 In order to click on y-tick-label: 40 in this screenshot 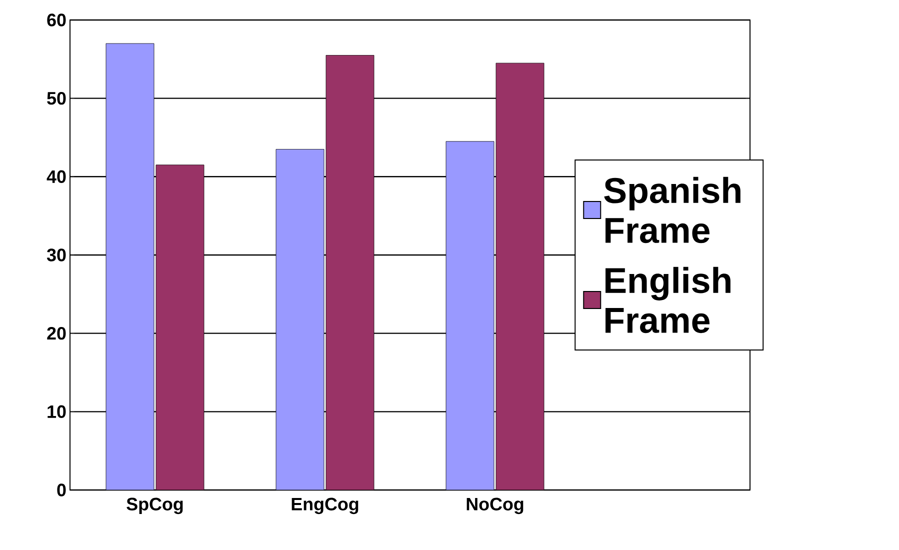, I will do `click(56, 177)`.